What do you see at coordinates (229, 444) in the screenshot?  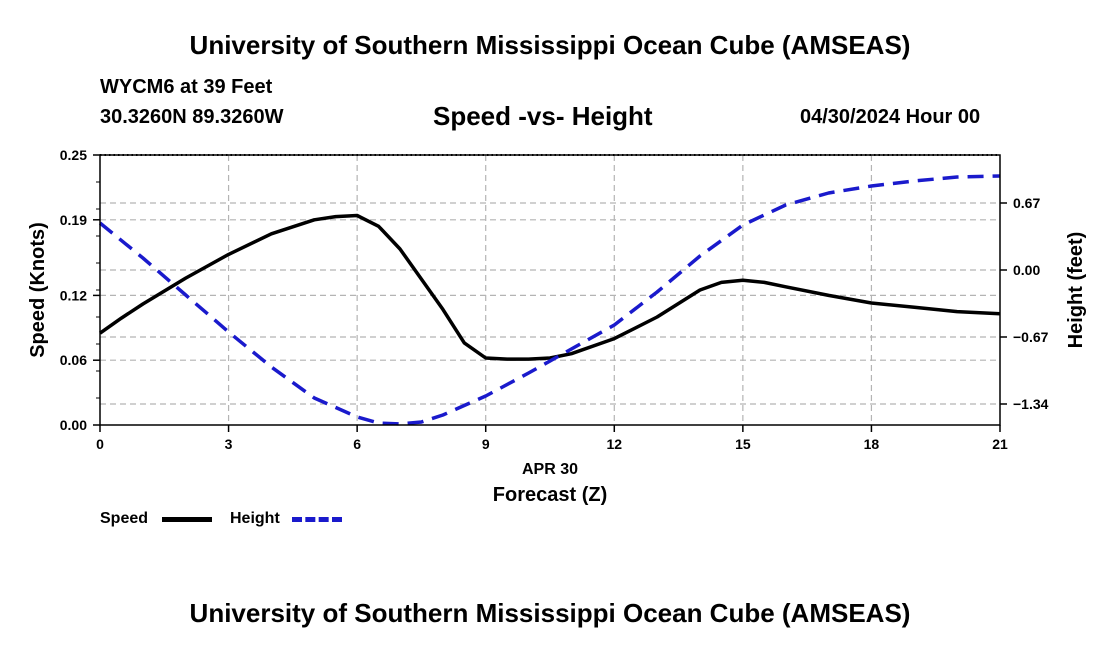 I see `x-tick-label: 3` at bounding box center [229, 444].